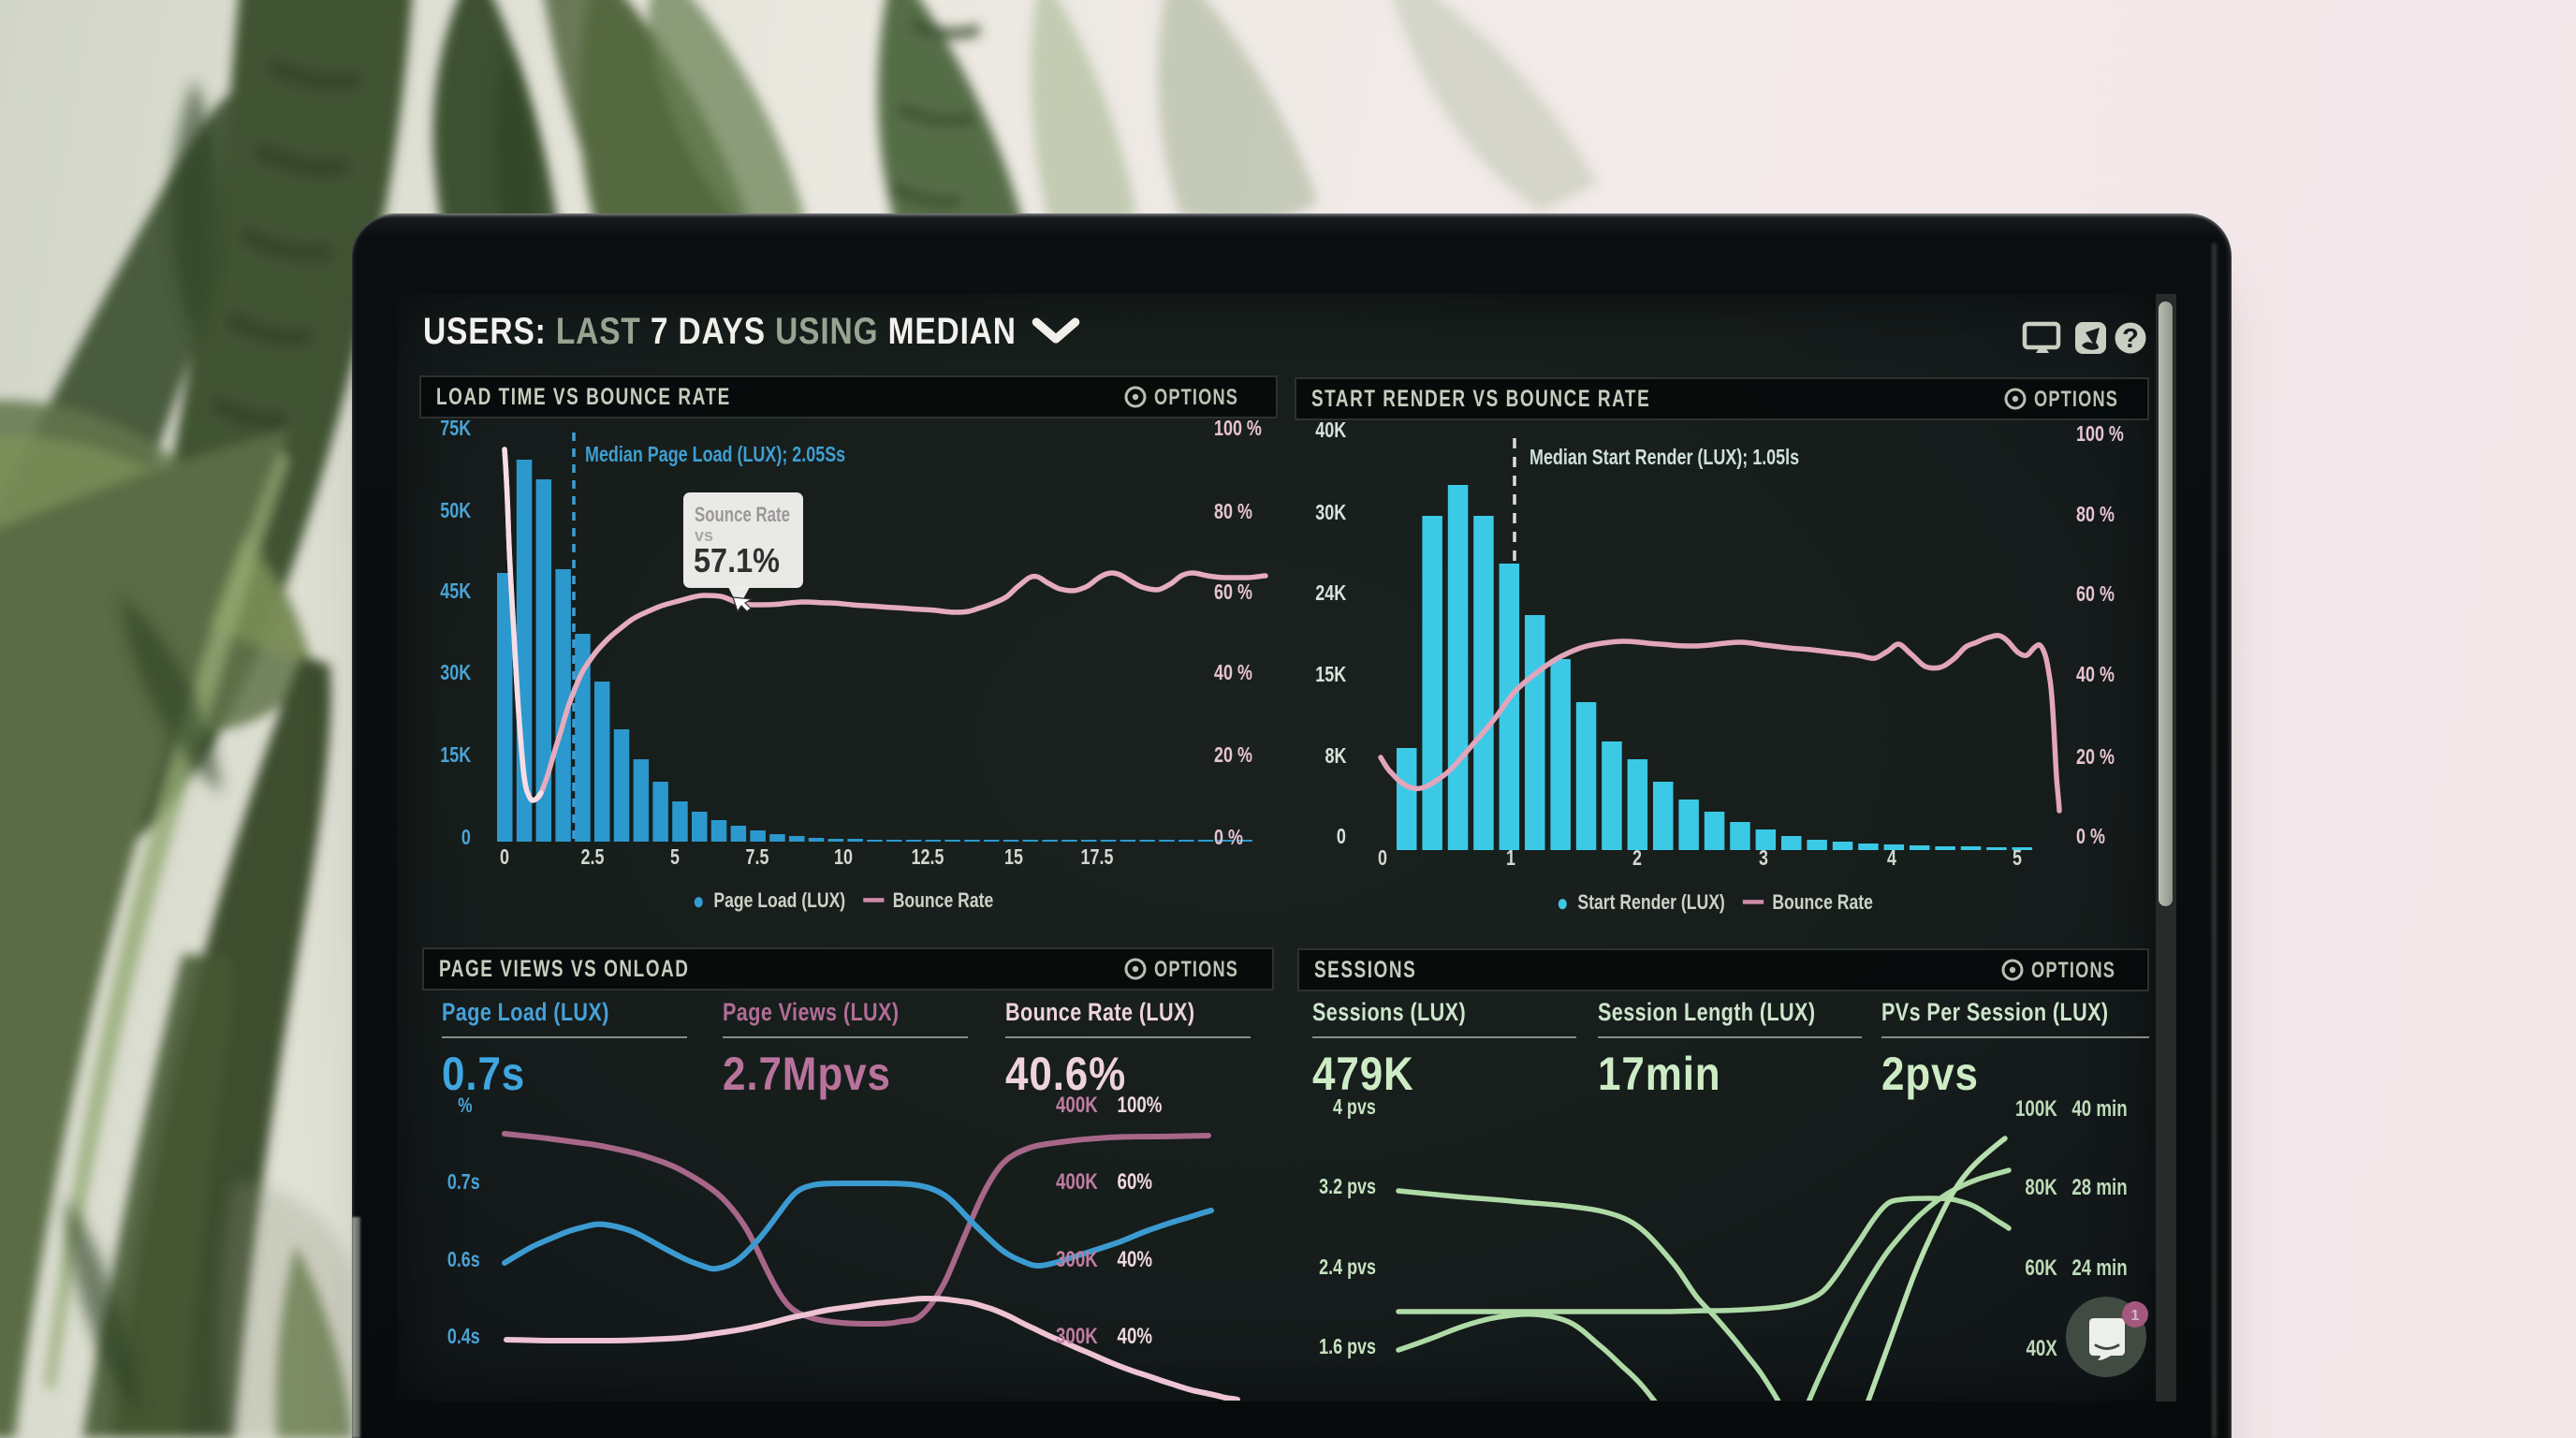  Describe the element at coordinates (737, 560) in the screenshot. I see `svg-text: 57.1%` at that location.